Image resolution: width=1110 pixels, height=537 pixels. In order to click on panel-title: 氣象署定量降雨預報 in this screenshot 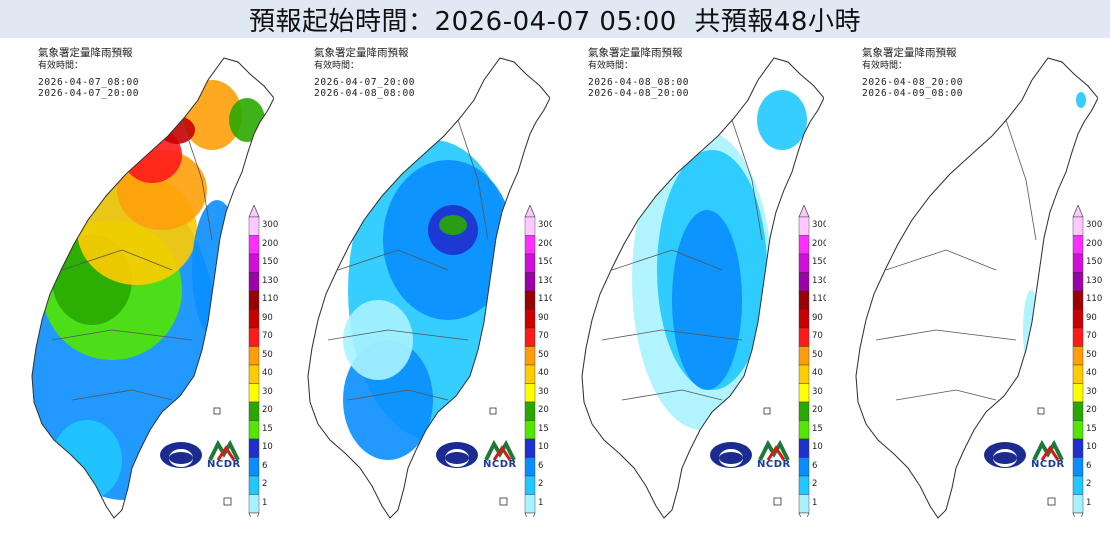, I will do `click(361, 53)`.